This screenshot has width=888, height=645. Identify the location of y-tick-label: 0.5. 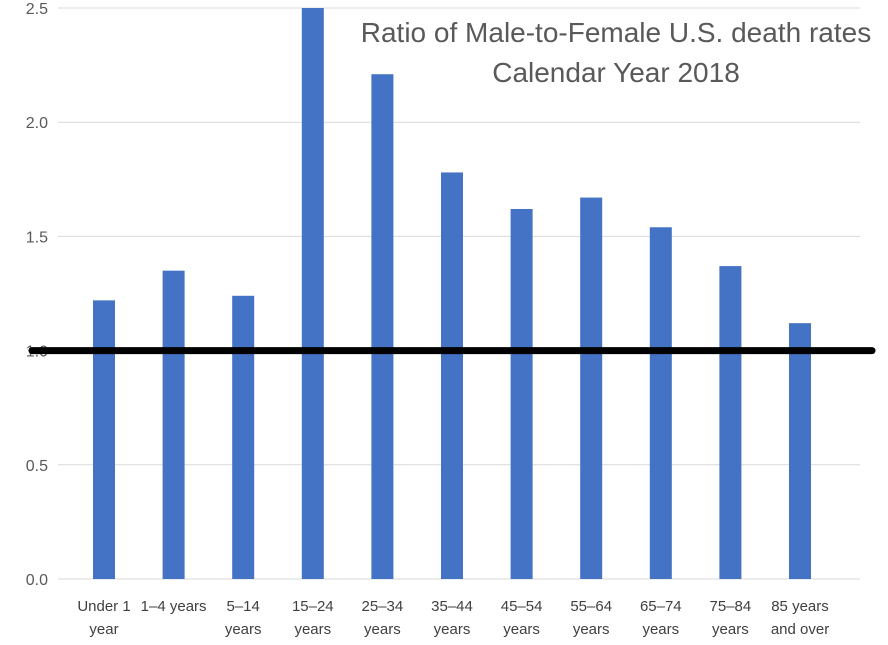
(37, 466).